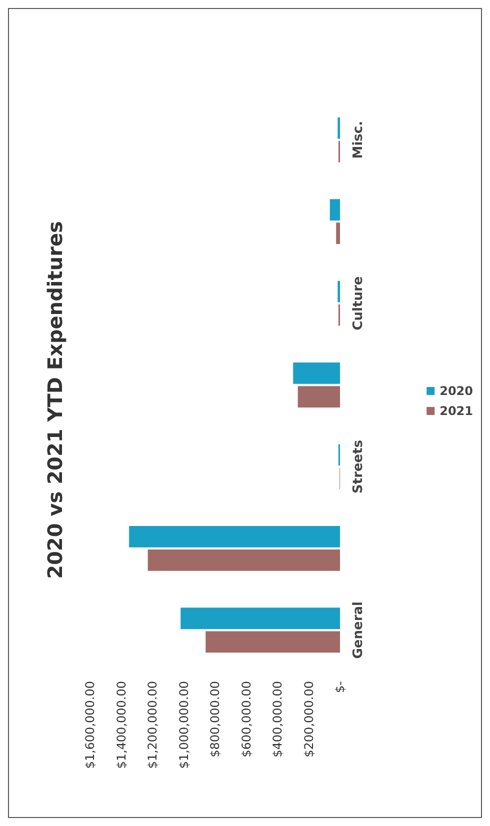 Image resolution: width=490 pixels, height=826 pixels. I want to click on legend-label: 2021, so click(457, 411).